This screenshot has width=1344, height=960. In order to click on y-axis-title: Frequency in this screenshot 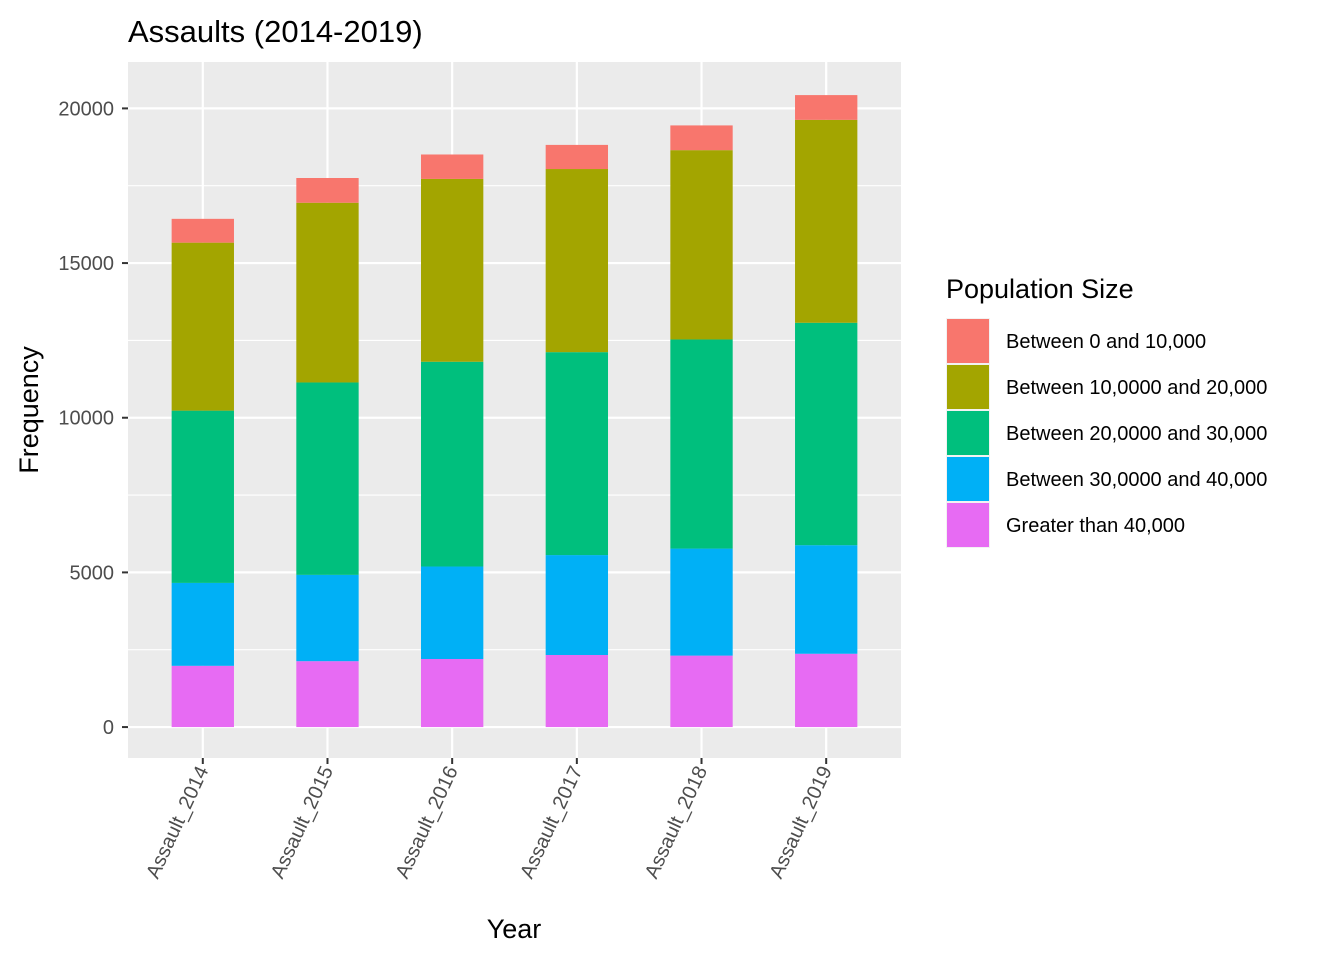, I will do `click(29, 410)`.